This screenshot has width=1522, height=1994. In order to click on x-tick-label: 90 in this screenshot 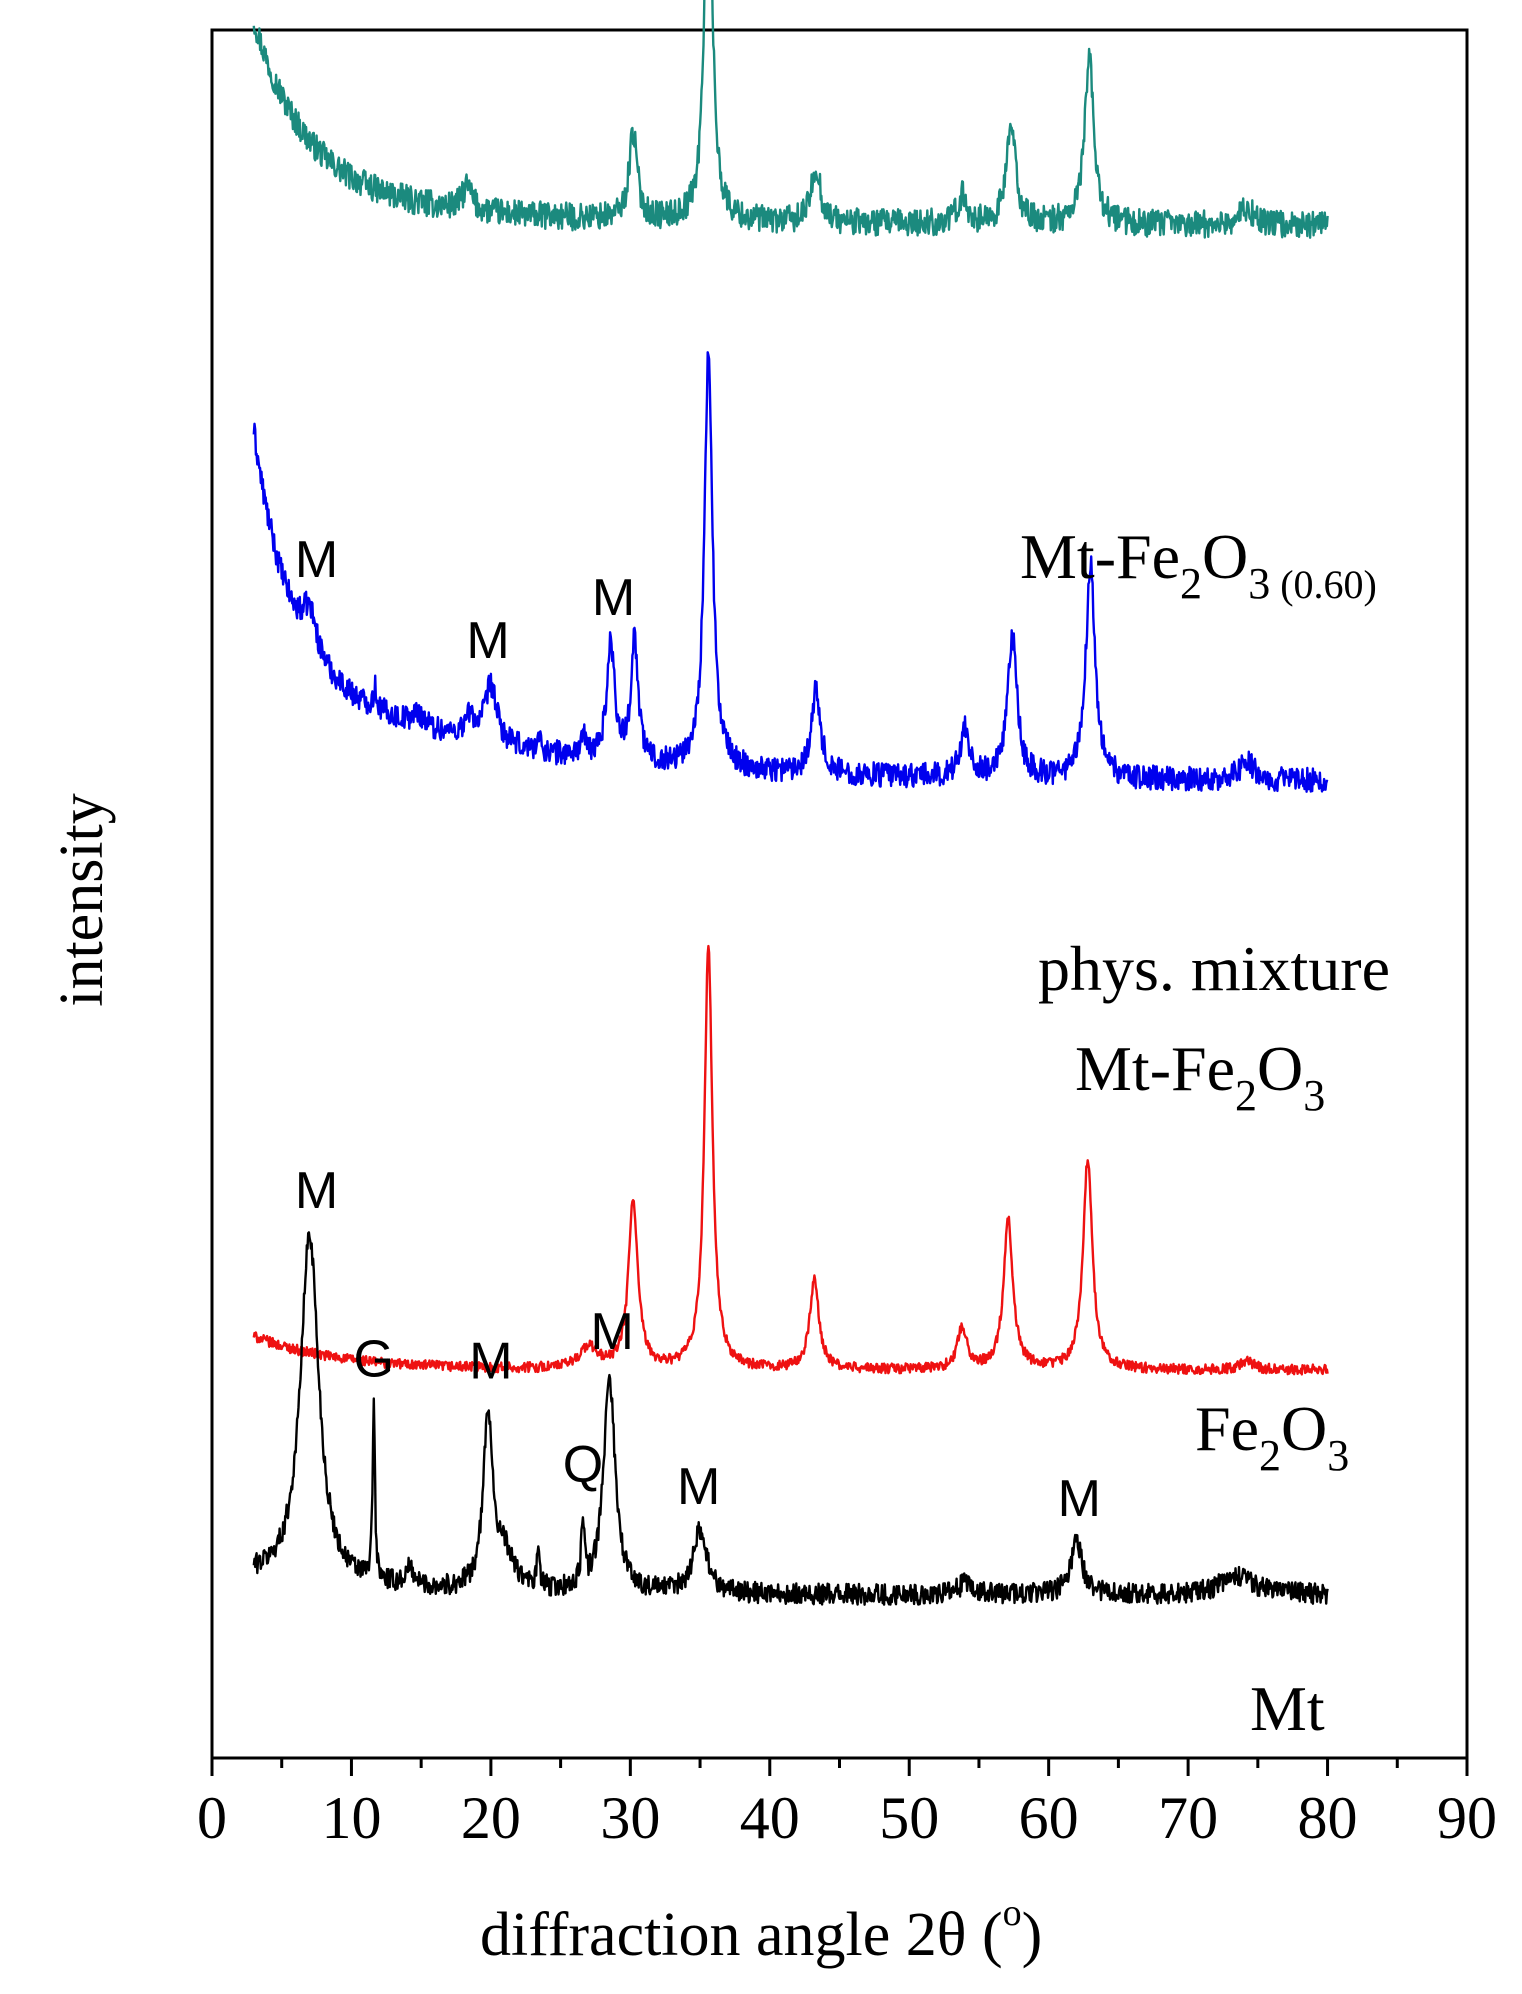, I will do `click(1467, 1818)`.